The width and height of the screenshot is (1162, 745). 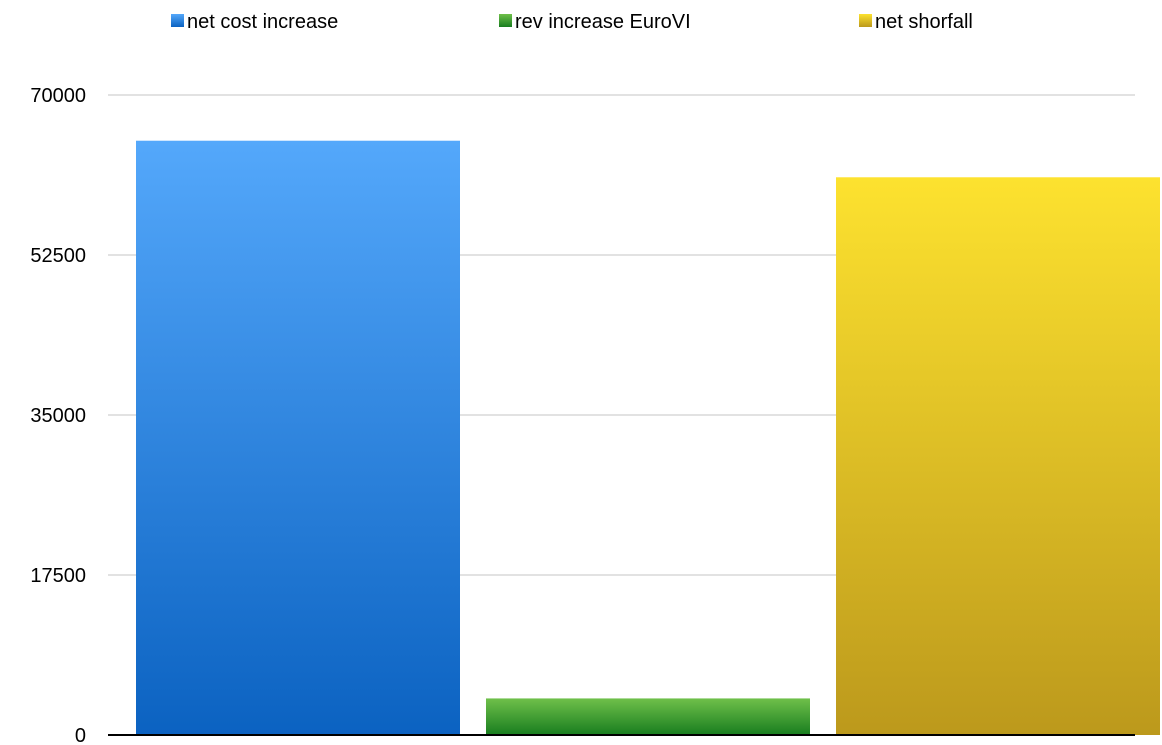 What do you see at coordinates (262, 22) in the screenshot?
I see `legend-label: net cost increase` at bounding box center [262, 22].